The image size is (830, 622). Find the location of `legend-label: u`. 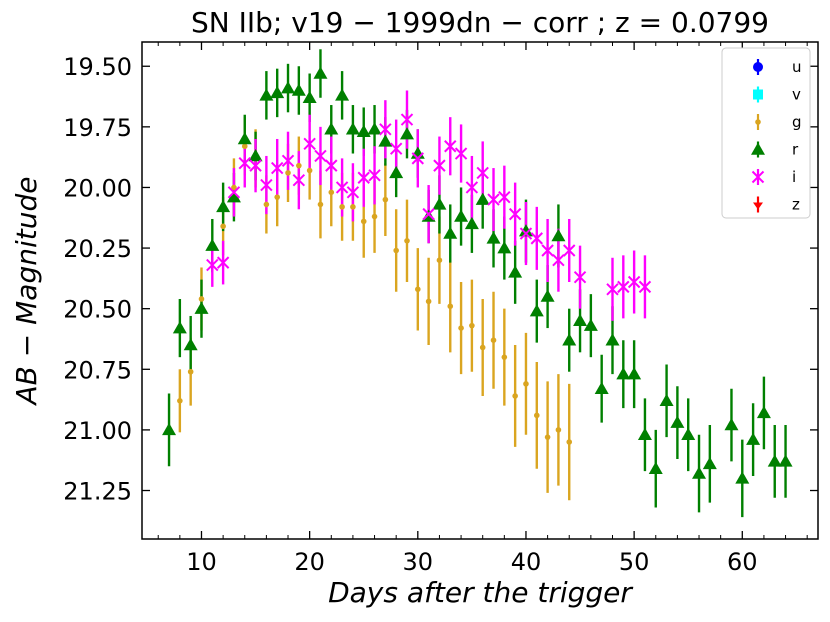

legend-label: u is located at coordinates (797, 67).